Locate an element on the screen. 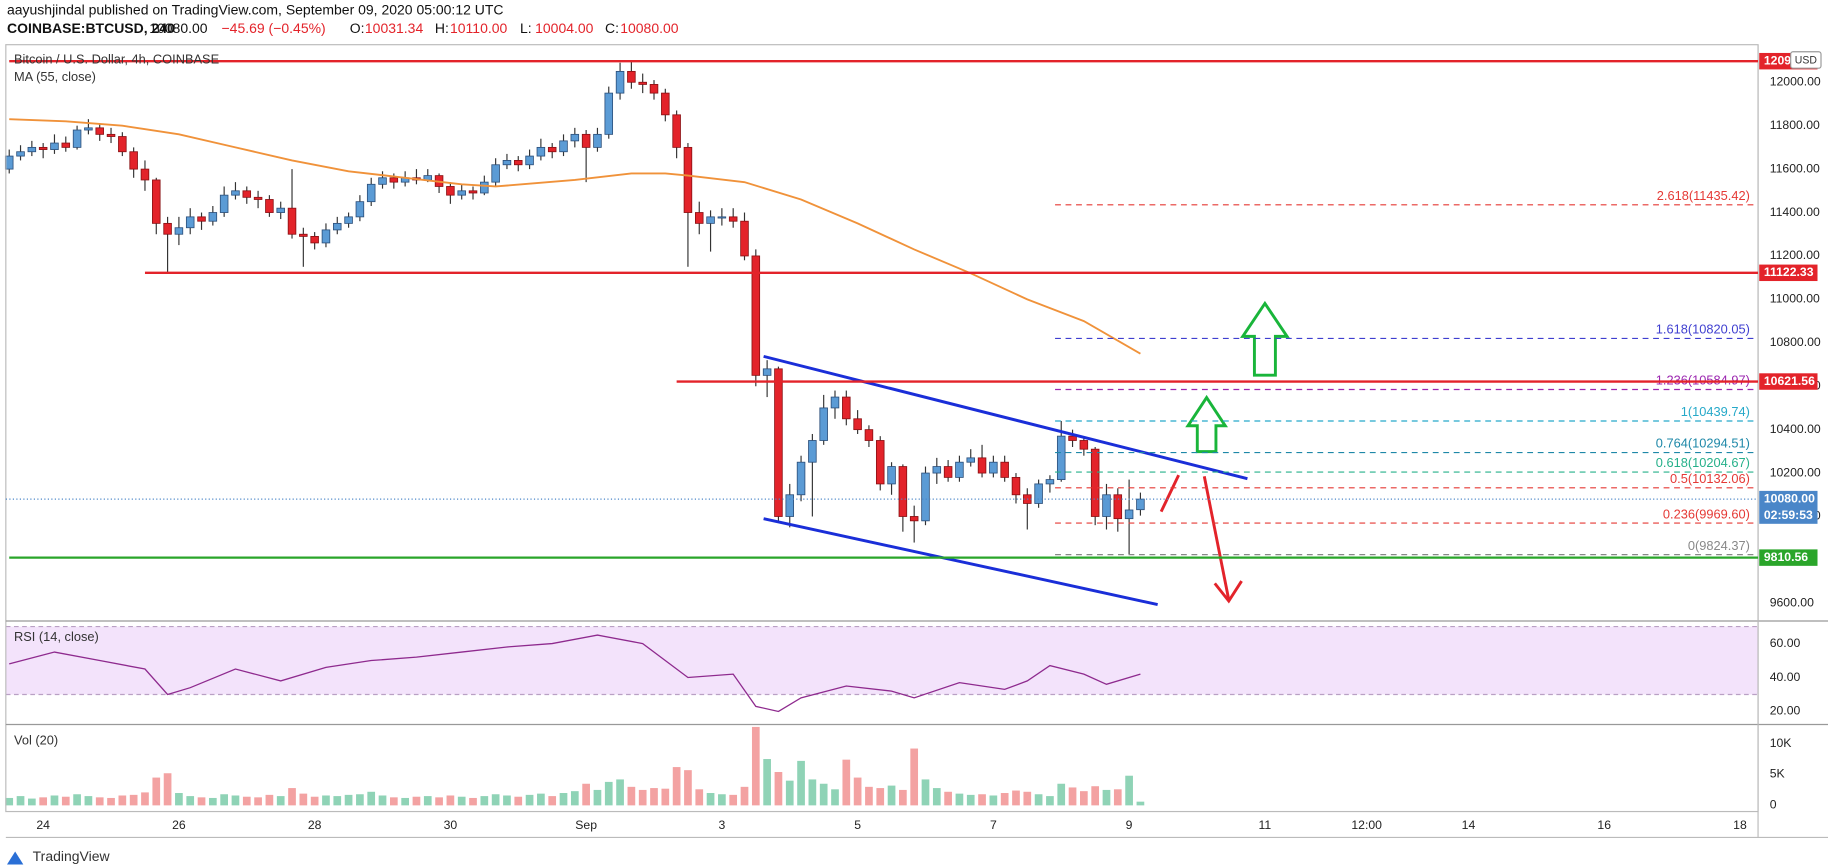 Image resolution: width=1828 pixels, height=868 pixels. down-arrow-head is located at coordinates (1228, 592).